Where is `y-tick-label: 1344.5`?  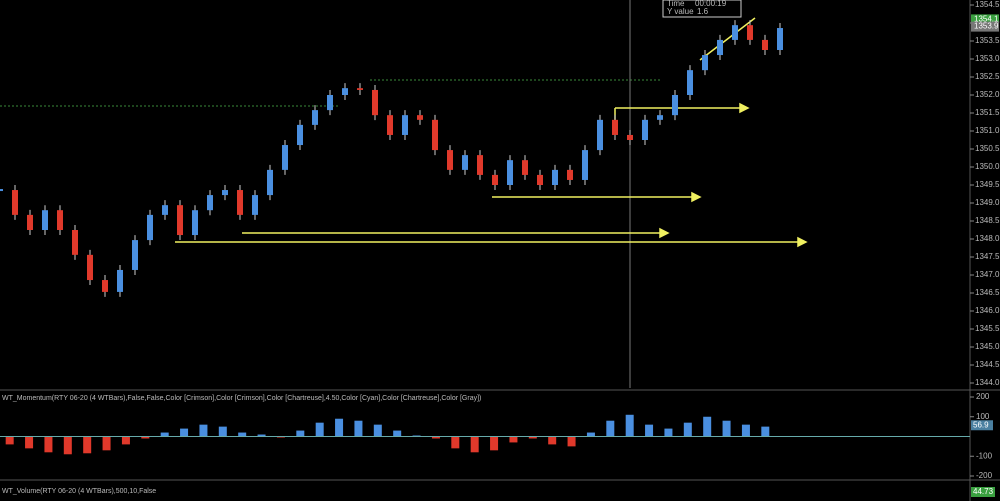
y-tick-label: 1344.5 is located at coordinates (987, 364).